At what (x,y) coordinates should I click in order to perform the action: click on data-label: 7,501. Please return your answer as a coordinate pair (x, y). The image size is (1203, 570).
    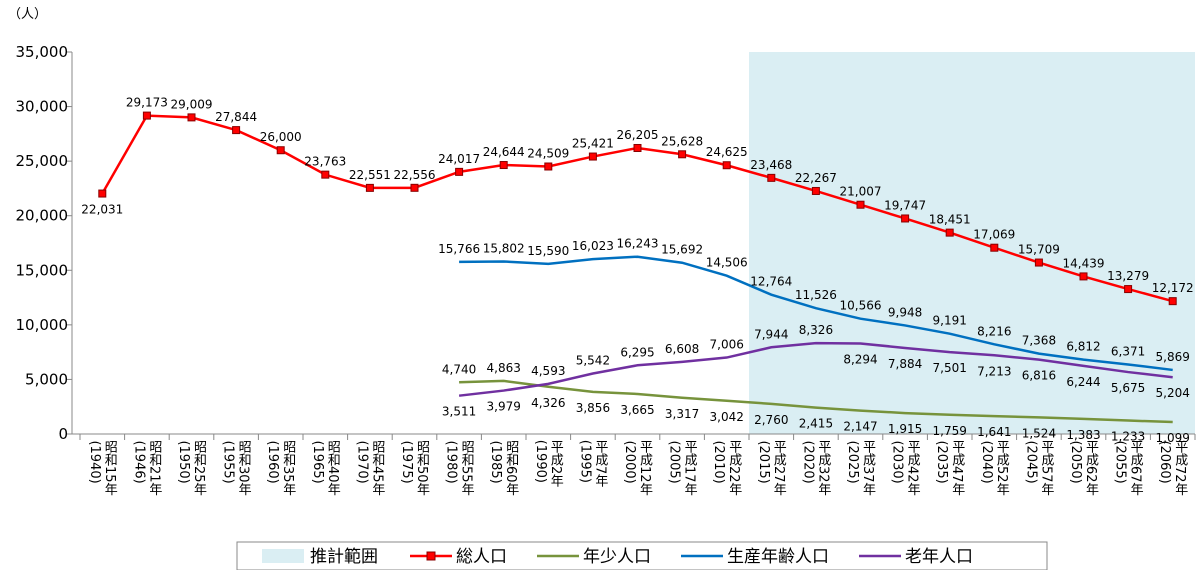
    Looking at the image, I should click on (950, 368).